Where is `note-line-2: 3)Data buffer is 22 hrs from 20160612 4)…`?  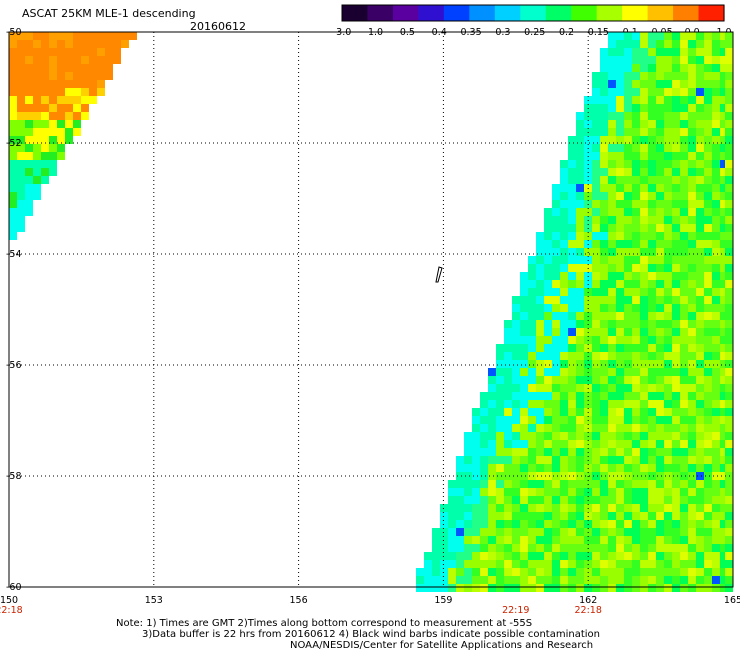
note-line-2: 3)Data buffer is 22 hrs from 20160612 4)… is located at coordinates (371, 634).